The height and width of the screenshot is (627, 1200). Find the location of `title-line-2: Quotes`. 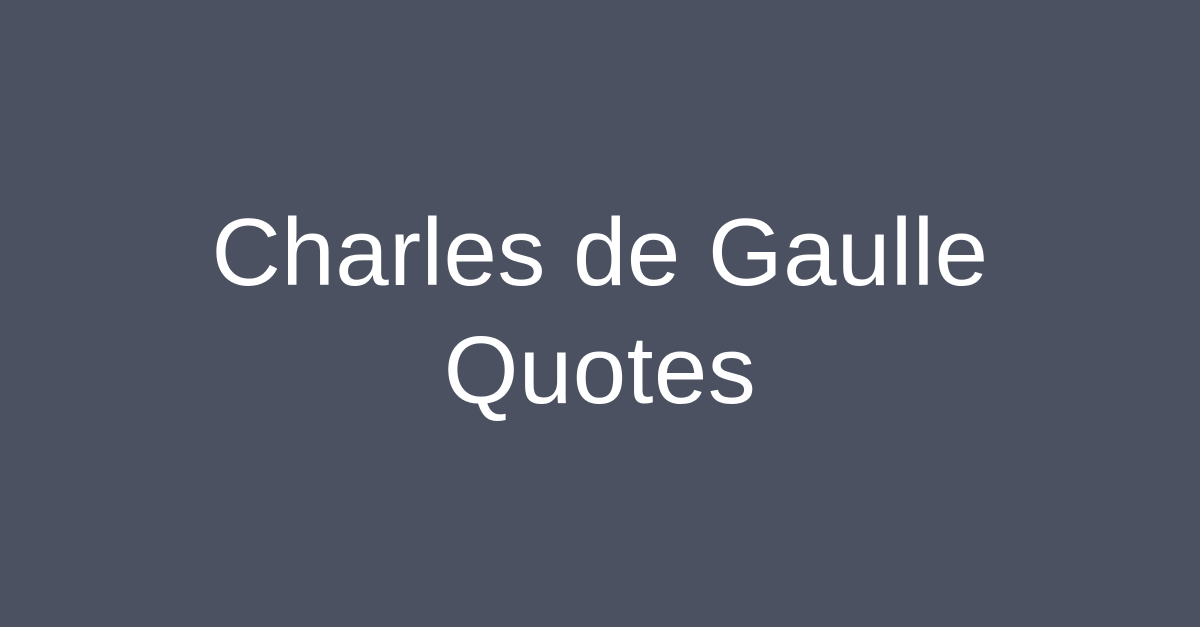

title-line-2: Quotes is located at coordinates (600, 370).